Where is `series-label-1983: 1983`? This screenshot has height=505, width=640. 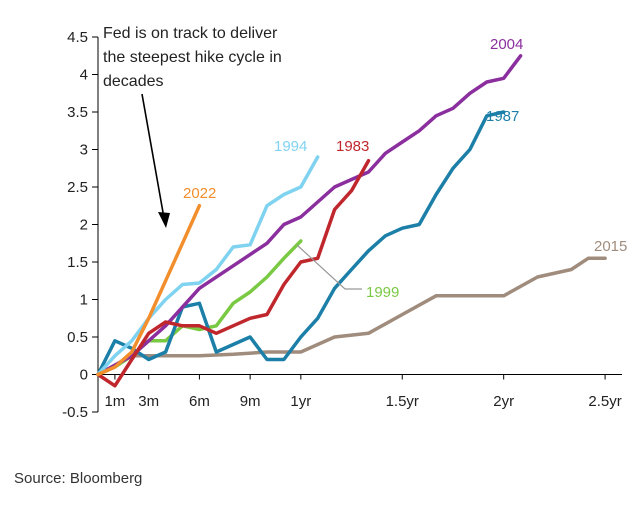
series-label-1983: 1983 is located at coordinates (352, 146).